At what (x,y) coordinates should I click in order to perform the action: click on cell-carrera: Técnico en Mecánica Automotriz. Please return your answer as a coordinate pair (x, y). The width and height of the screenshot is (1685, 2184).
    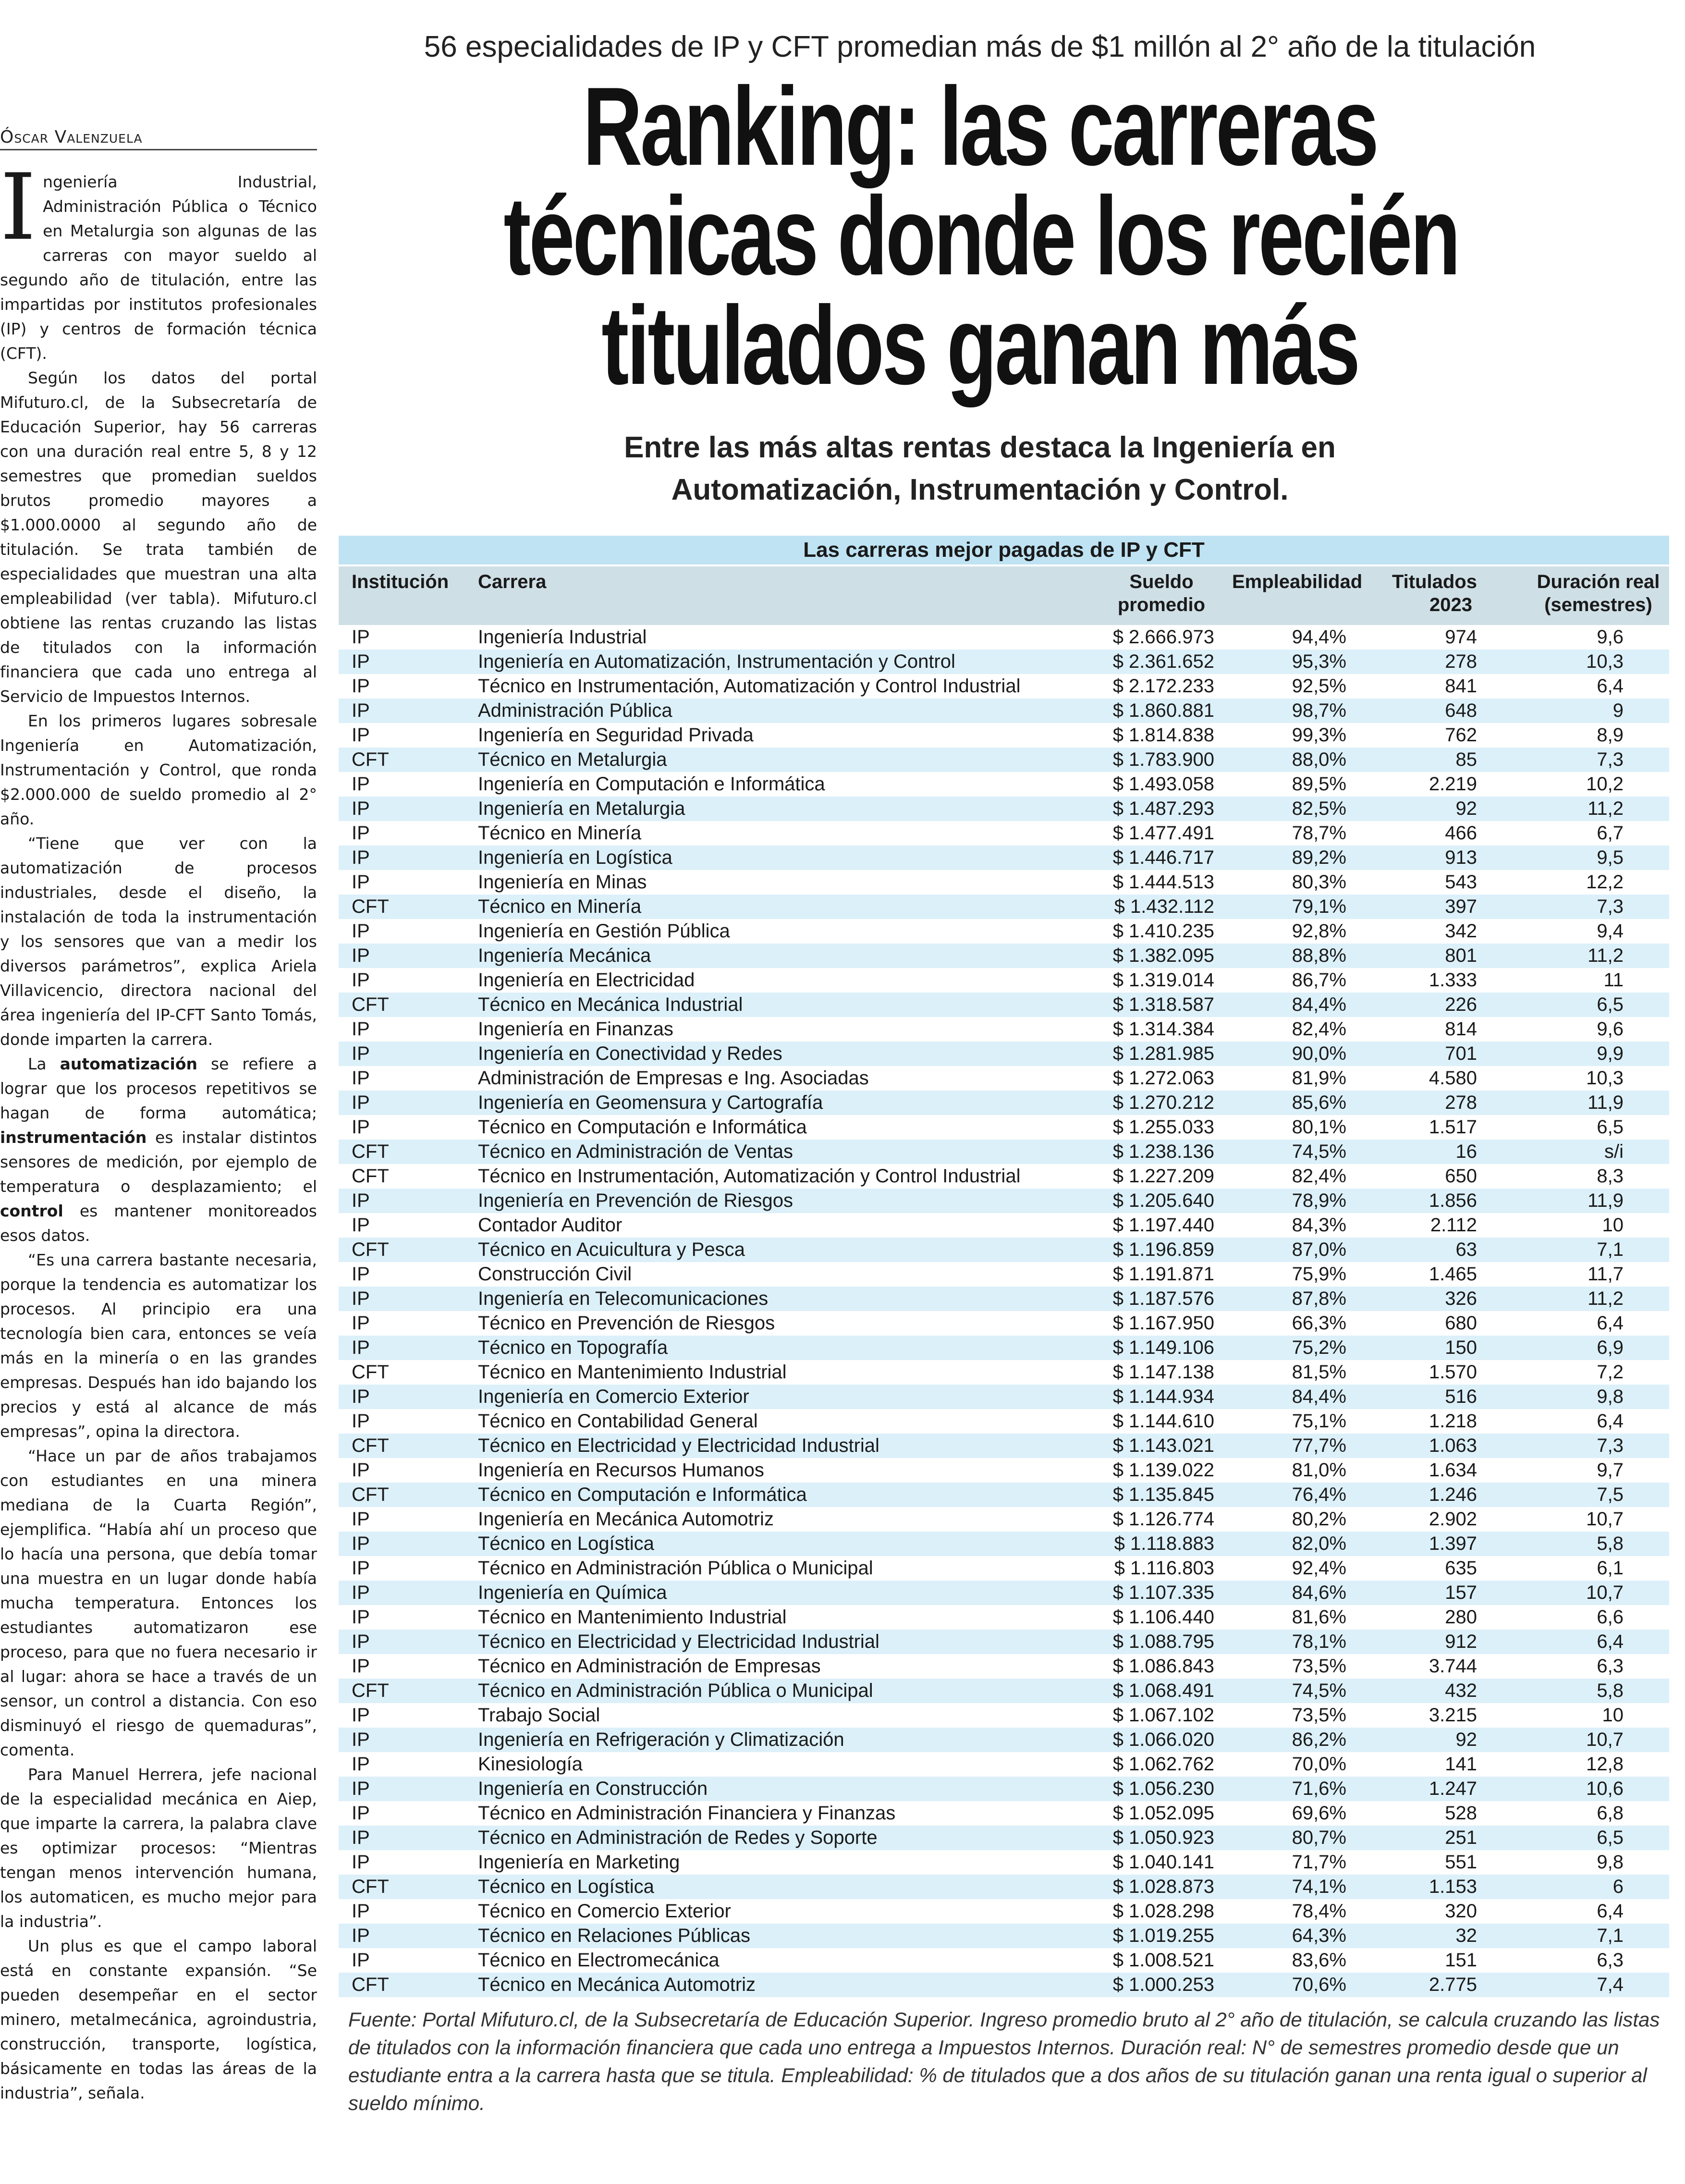
    Looking at the image, I should click on (617, 1984).